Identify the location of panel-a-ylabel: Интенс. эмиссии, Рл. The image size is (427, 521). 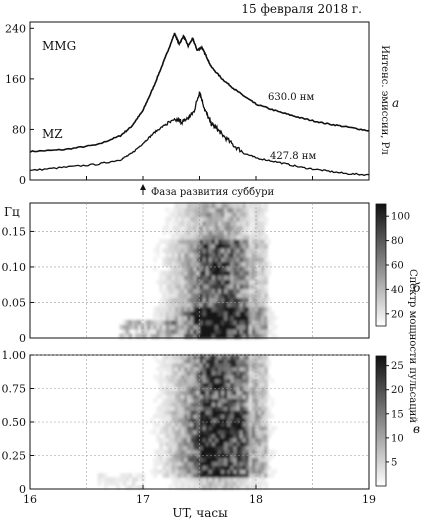
(384, 99).